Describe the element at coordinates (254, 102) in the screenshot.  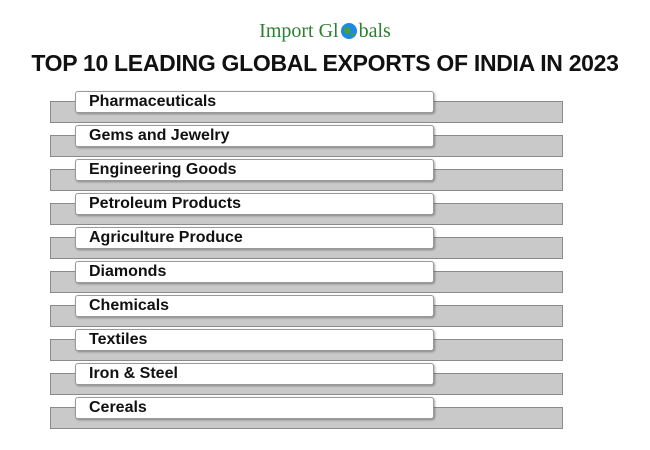
I see `row-label: Pharmaceuticals` at that location.